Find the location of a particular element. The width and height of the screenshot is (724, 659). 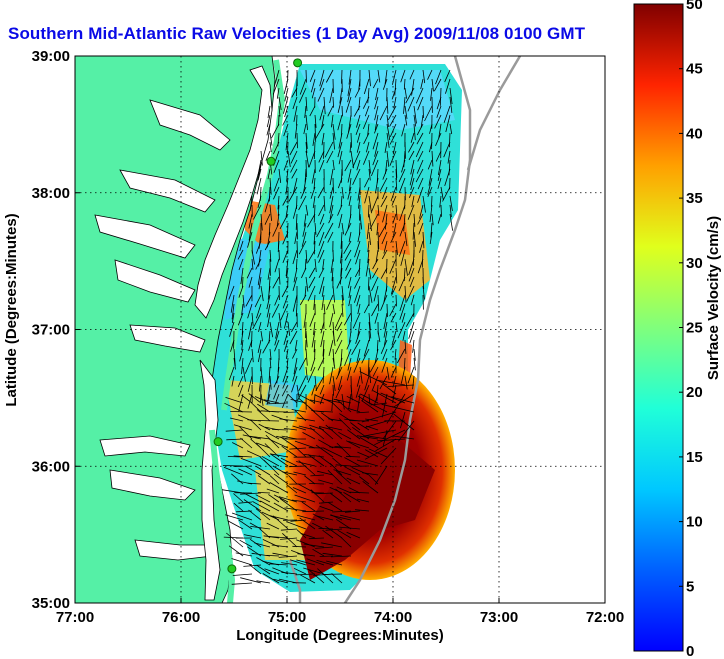

inland-water-body is located at coordinates (152, 485).